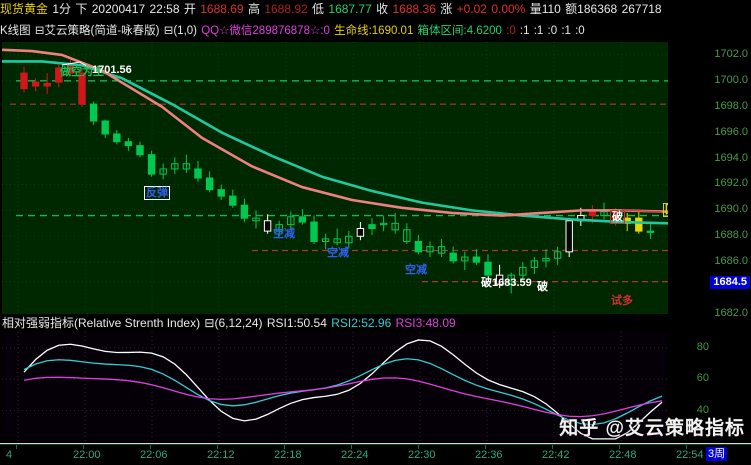 This screenshot has height=465, width=751. I want to click on quote-item-8: 1688.92, so click(286, 9).